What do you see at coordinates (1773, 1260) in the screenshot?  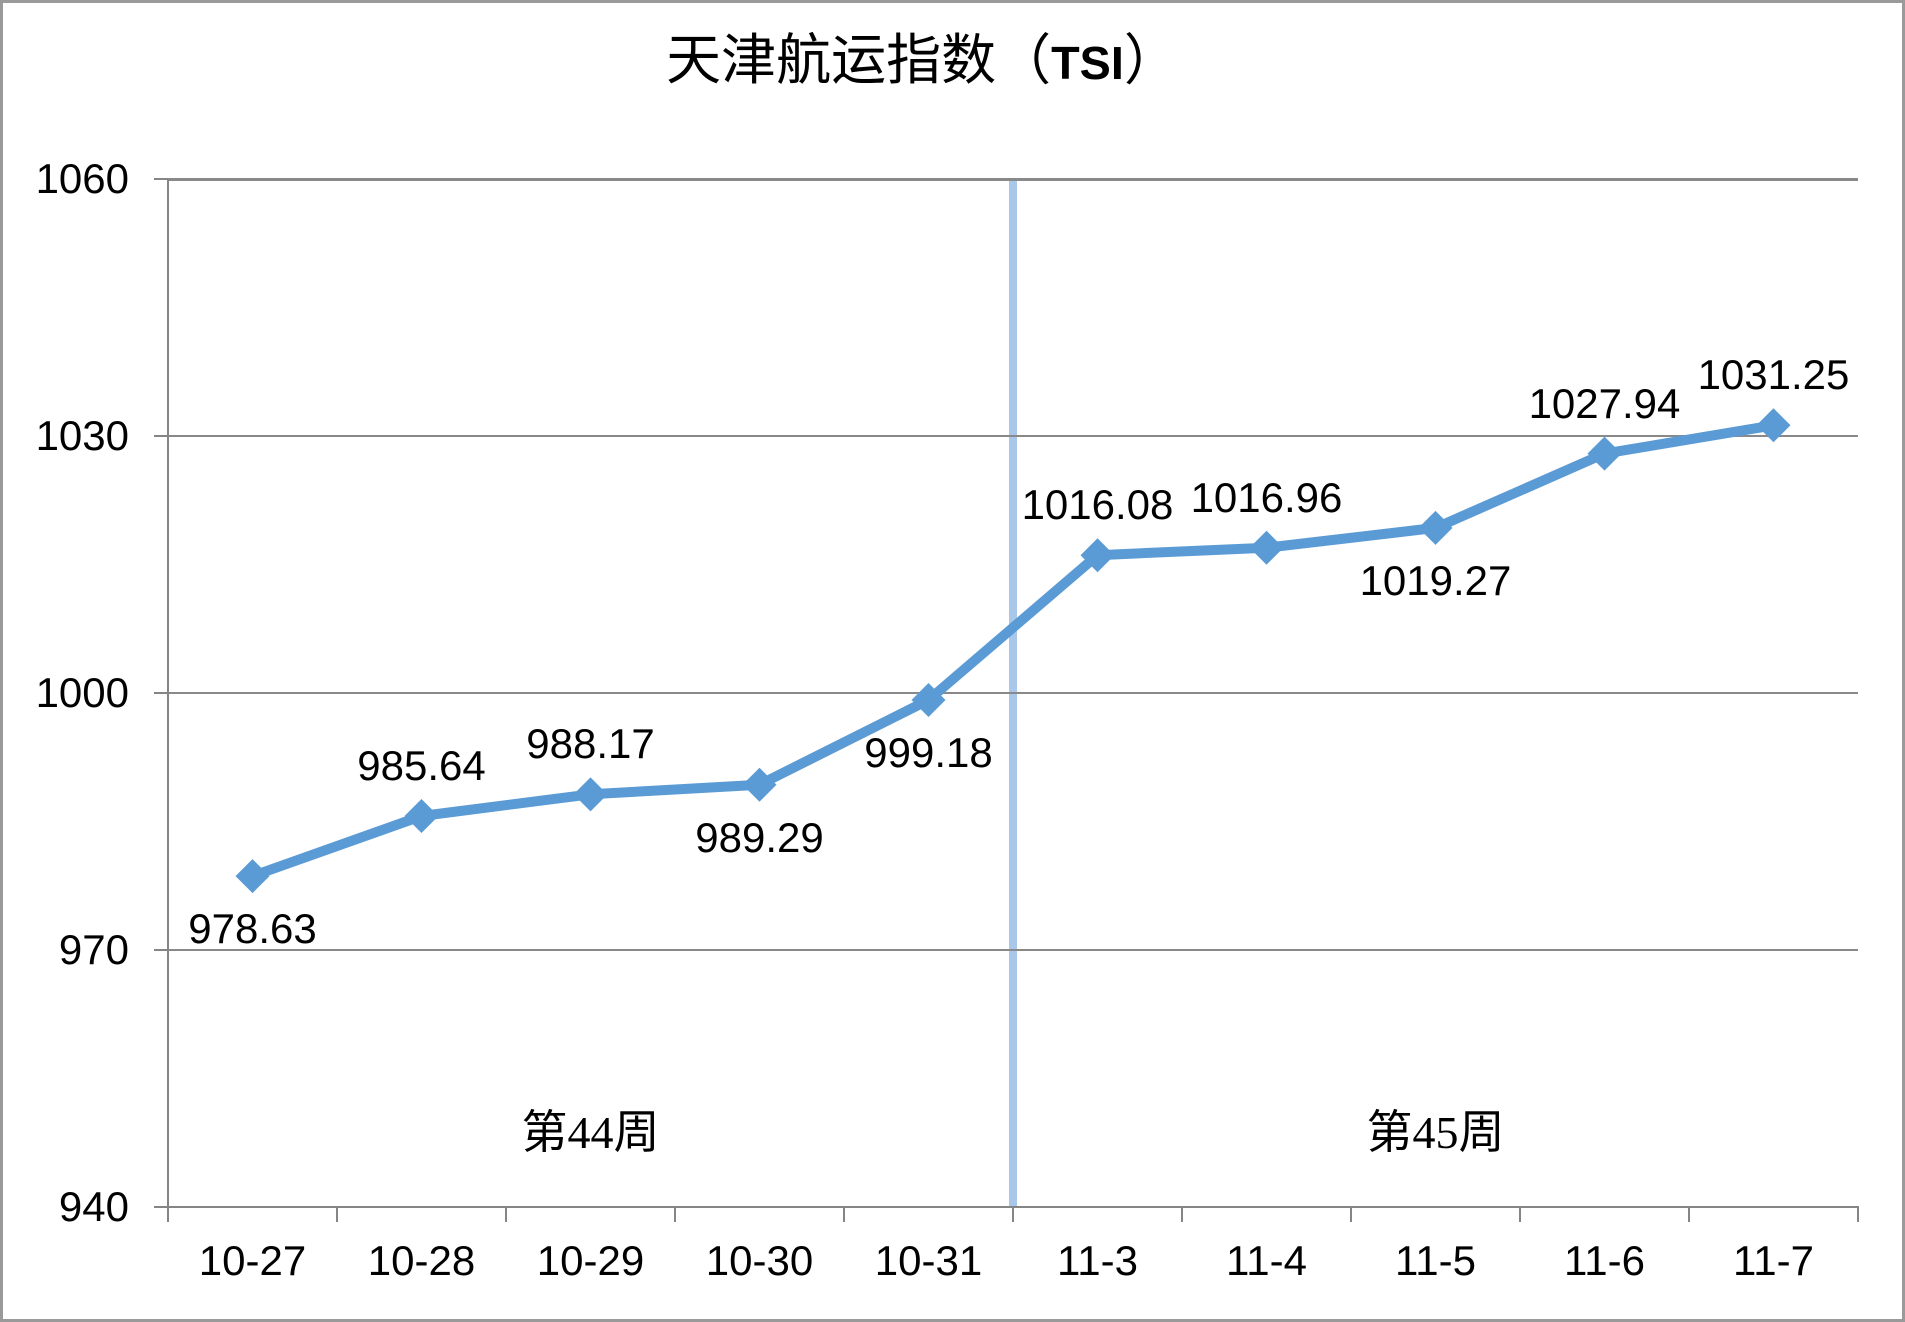 I see `x-axis-label: 11-7` at bounding box center [1773, 1260].